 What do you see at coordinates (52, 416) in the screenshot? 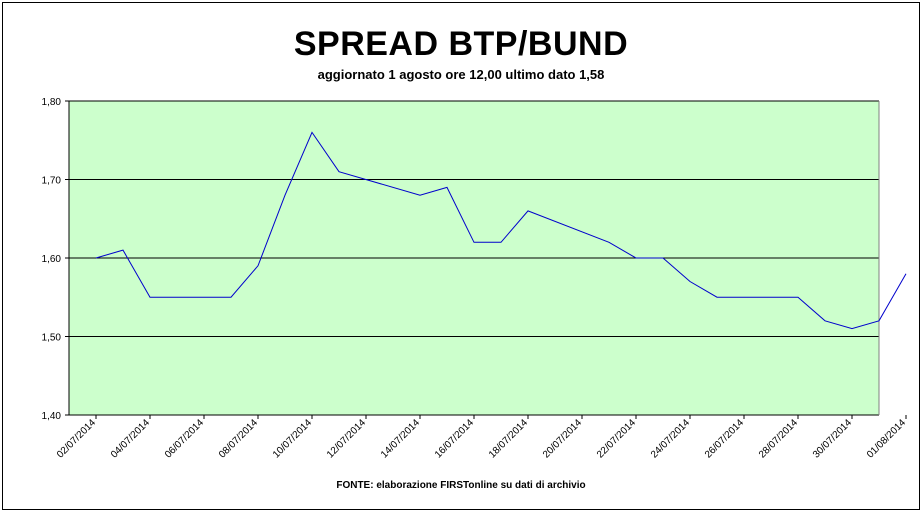
I see `y-tick-label: 1,40` at bounding box center [52, 416].